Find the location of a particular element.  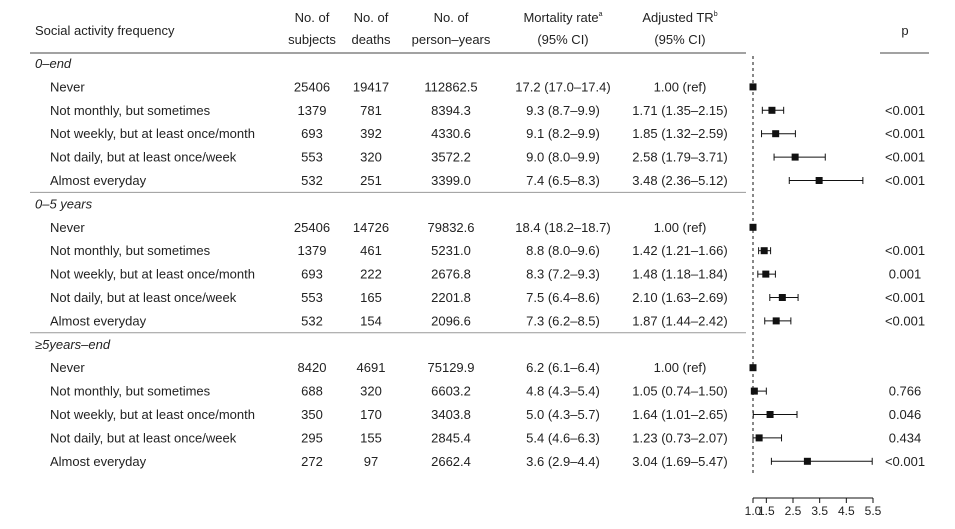

section-title: ≥5years–end is located at coordinates (73, 344).